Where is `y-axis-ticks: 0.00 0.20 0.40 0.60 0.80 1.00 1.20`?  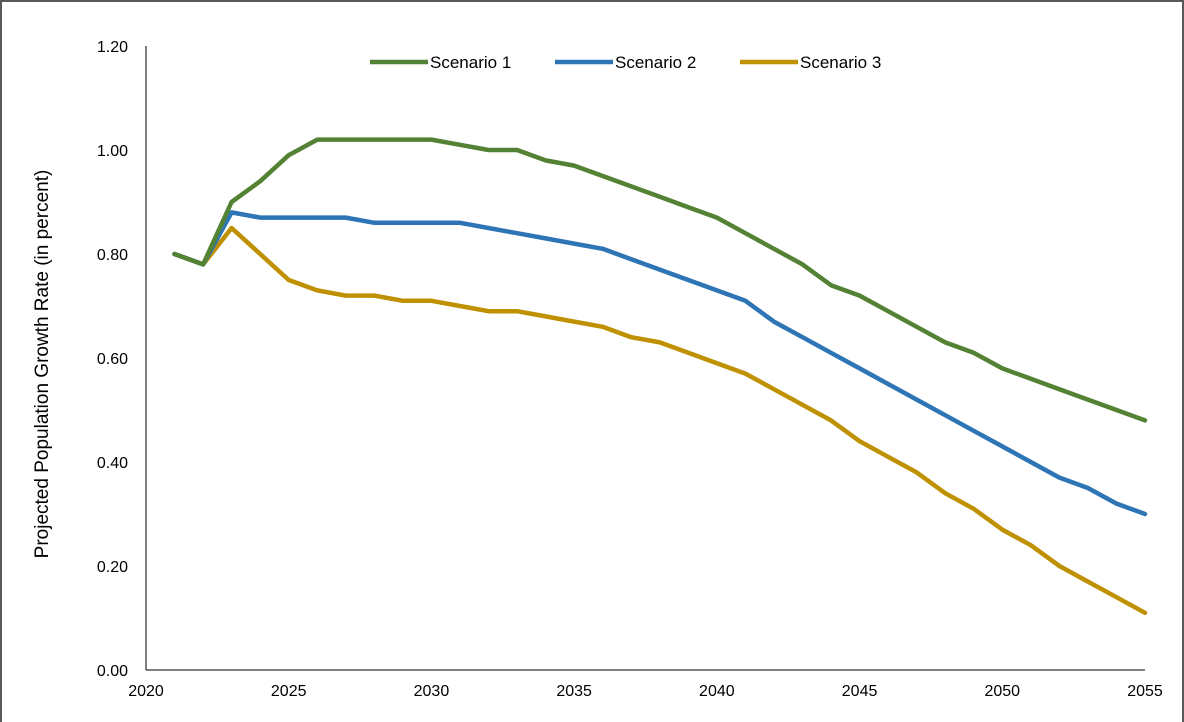
y-axis-ticks: 0.00 0.20 0.40 0.60 0.80 1.00 1.20 is located at coordinates (112, 359).